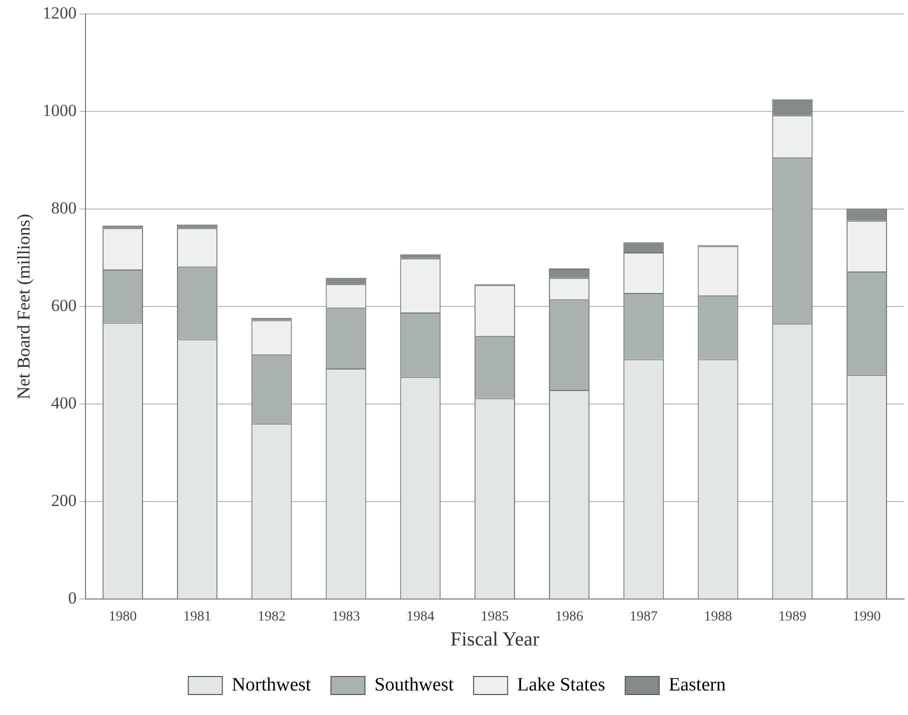 The image size is (908, 715). What do you see at coordinates (59, 12) in the screenshot?
I see `y-tick-label: 1200` at bounding box center [59, 12].